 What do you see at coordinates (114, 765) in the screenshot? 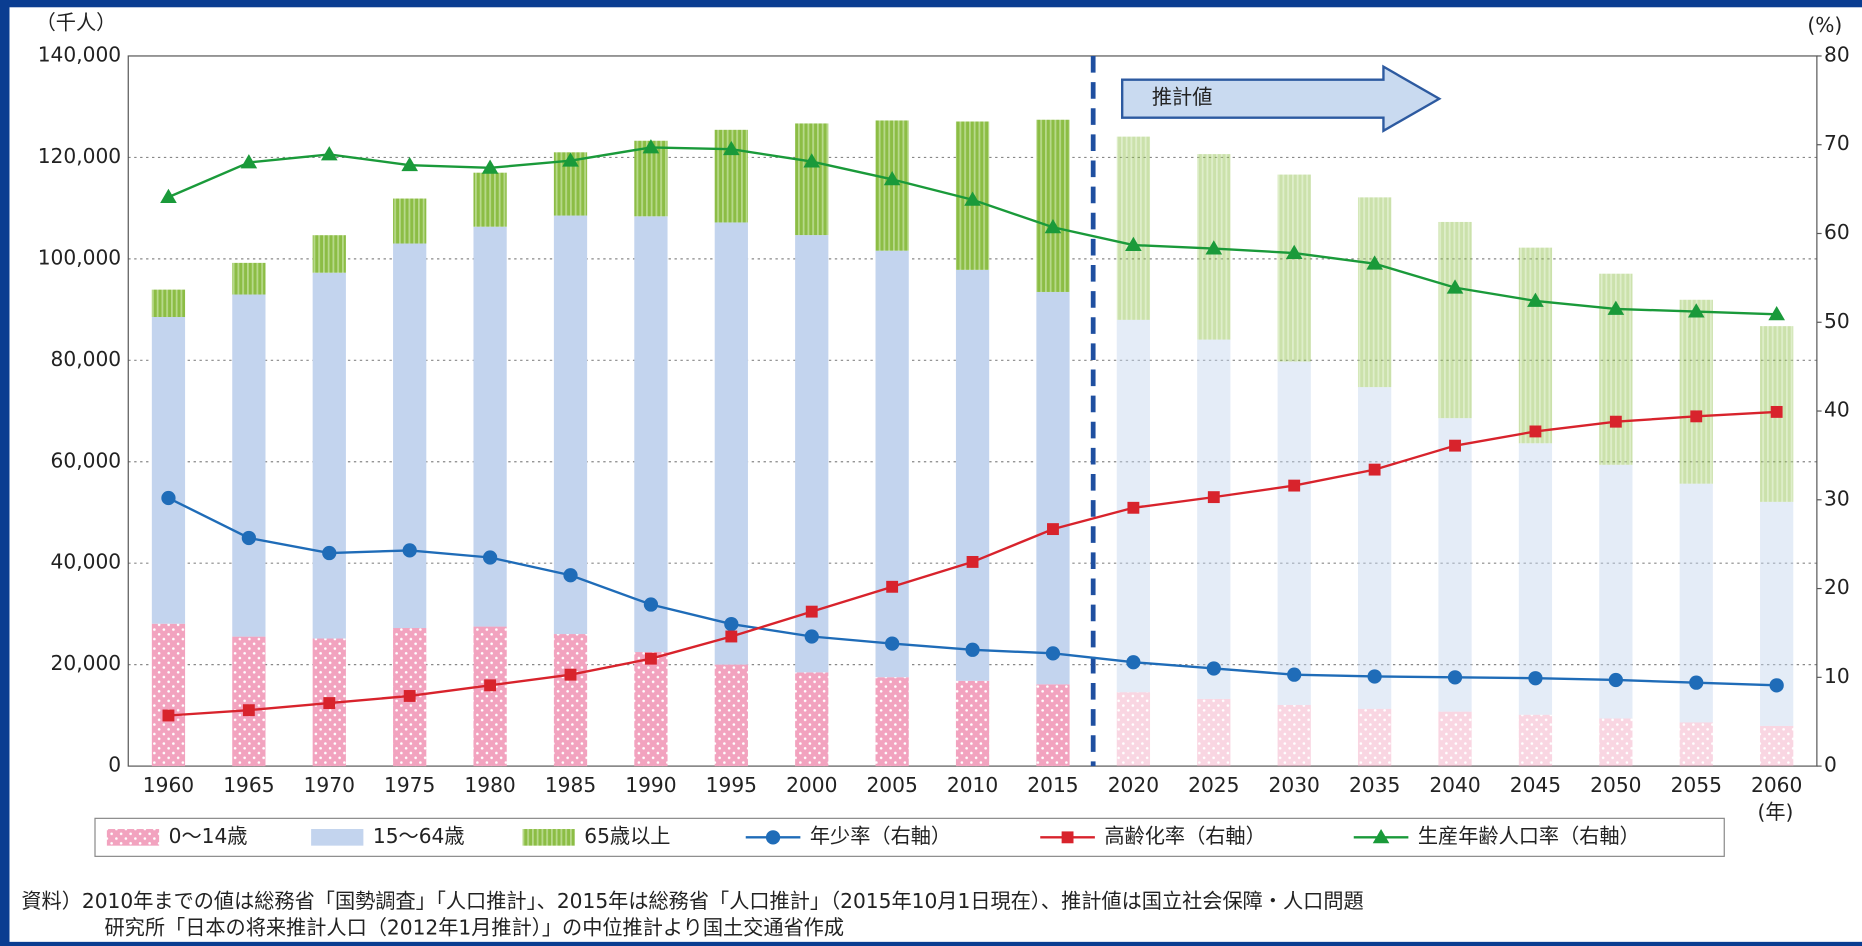
I see `y-tick-label: 0` at bounding box center [114, 765].